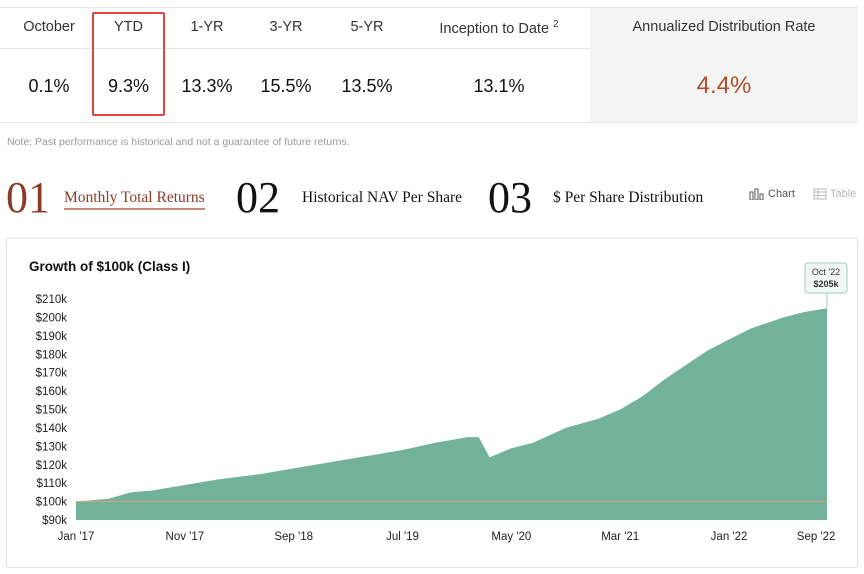 The height and width of the screenshot is (574, 864). I want to click on tab-number-3: 03, so click(510, 197).